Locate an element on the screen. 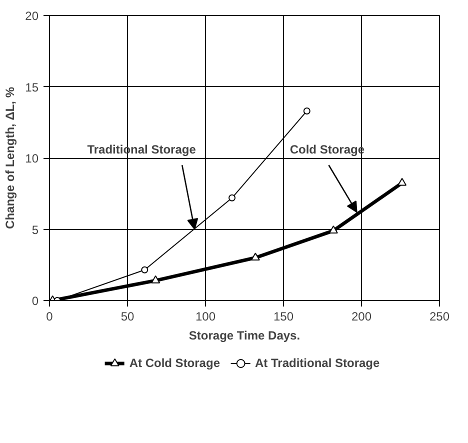  y-tick-label: 20 is located at coordinates (32, 16).